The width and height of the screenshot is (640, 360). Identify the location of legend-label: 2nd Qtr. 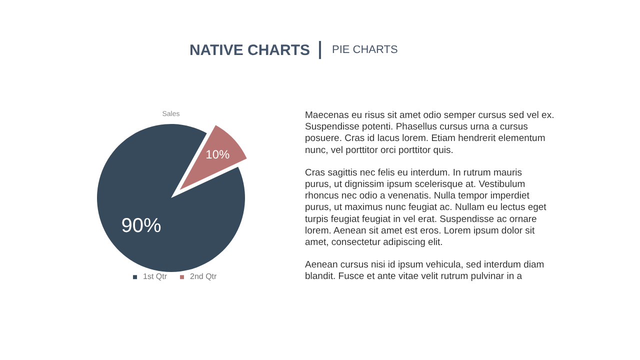
(204, 277).